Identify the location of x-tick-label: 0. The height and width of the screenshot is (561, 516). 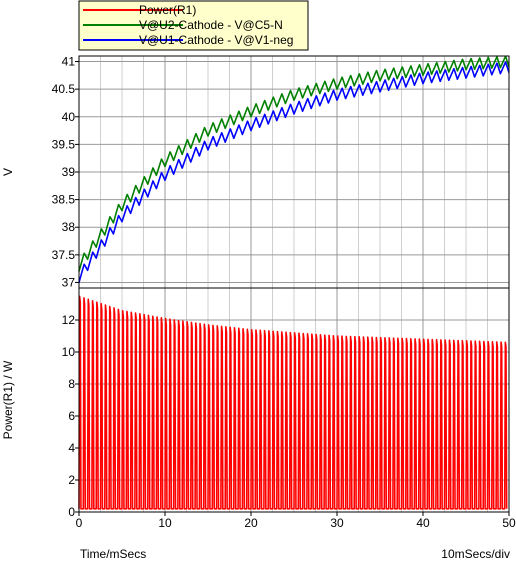
(79, 523).